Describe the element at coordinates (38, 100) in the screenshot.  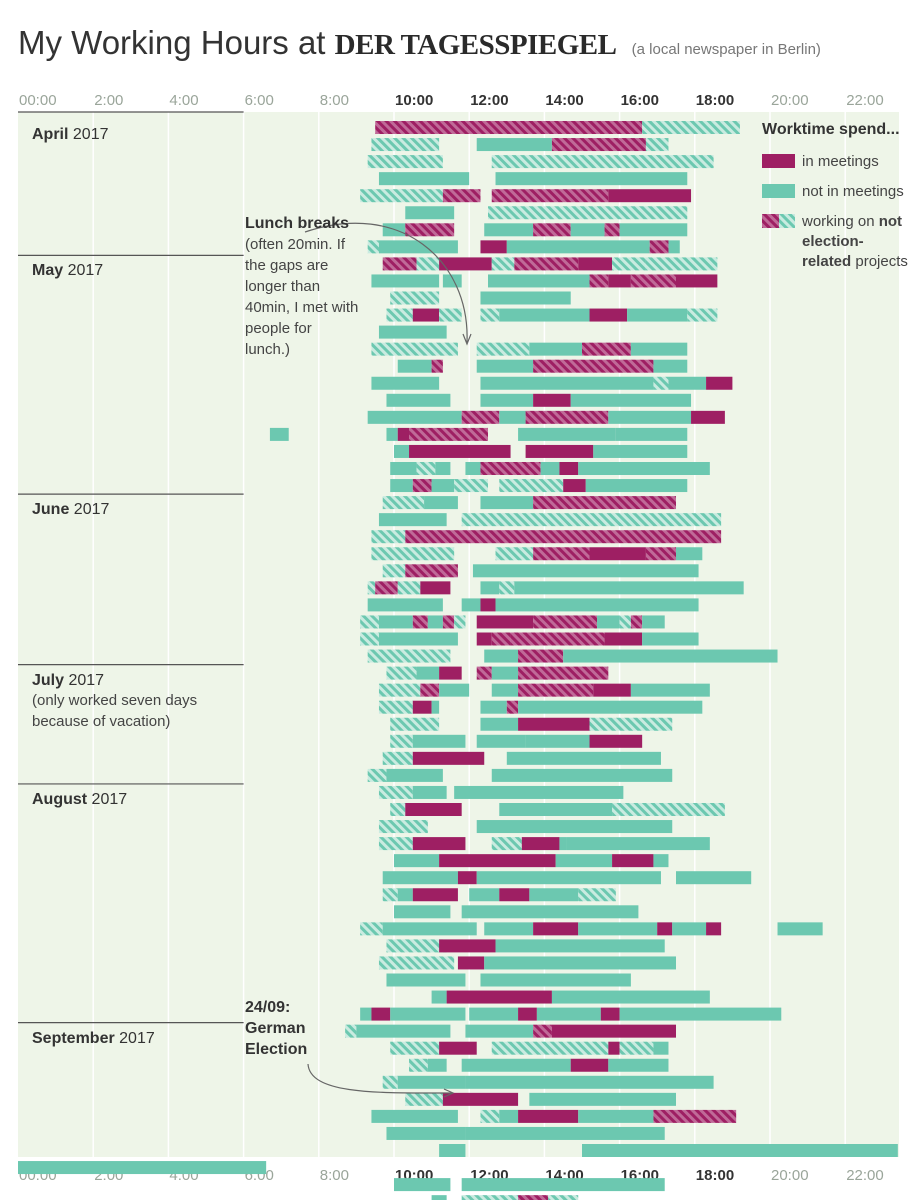
I see `tick-label: 00:00` at that location.